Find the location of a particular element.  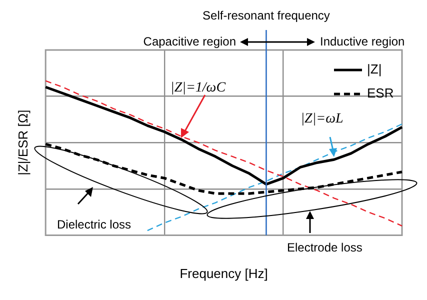

text: Inductive region is located at coordinates (362, 41).